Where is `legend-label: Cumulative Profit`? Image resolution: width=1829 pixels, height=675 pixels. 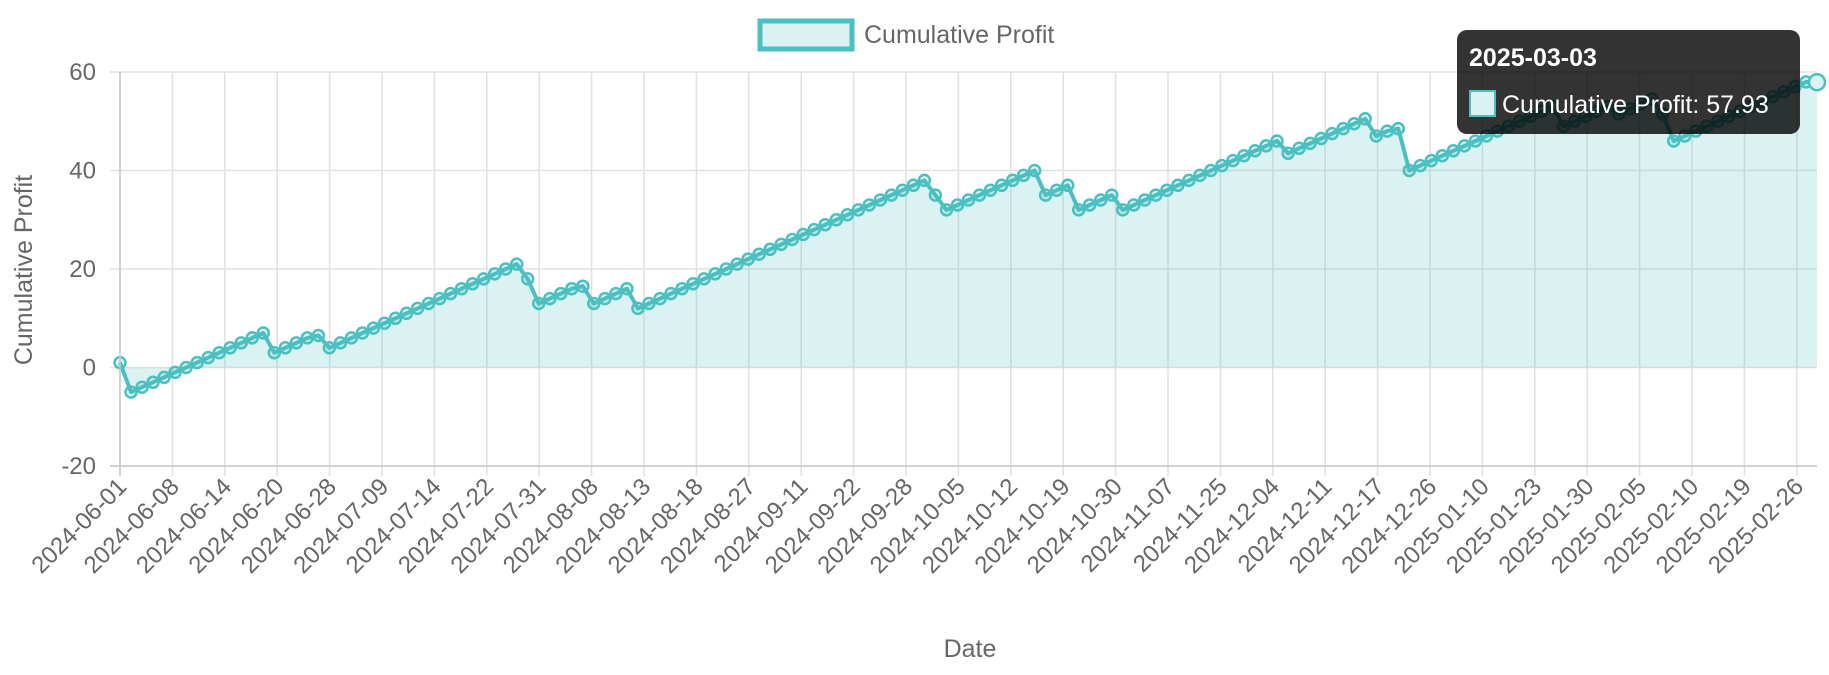 legend-label: Cumulative Profit is located at coordinates (959, 35).